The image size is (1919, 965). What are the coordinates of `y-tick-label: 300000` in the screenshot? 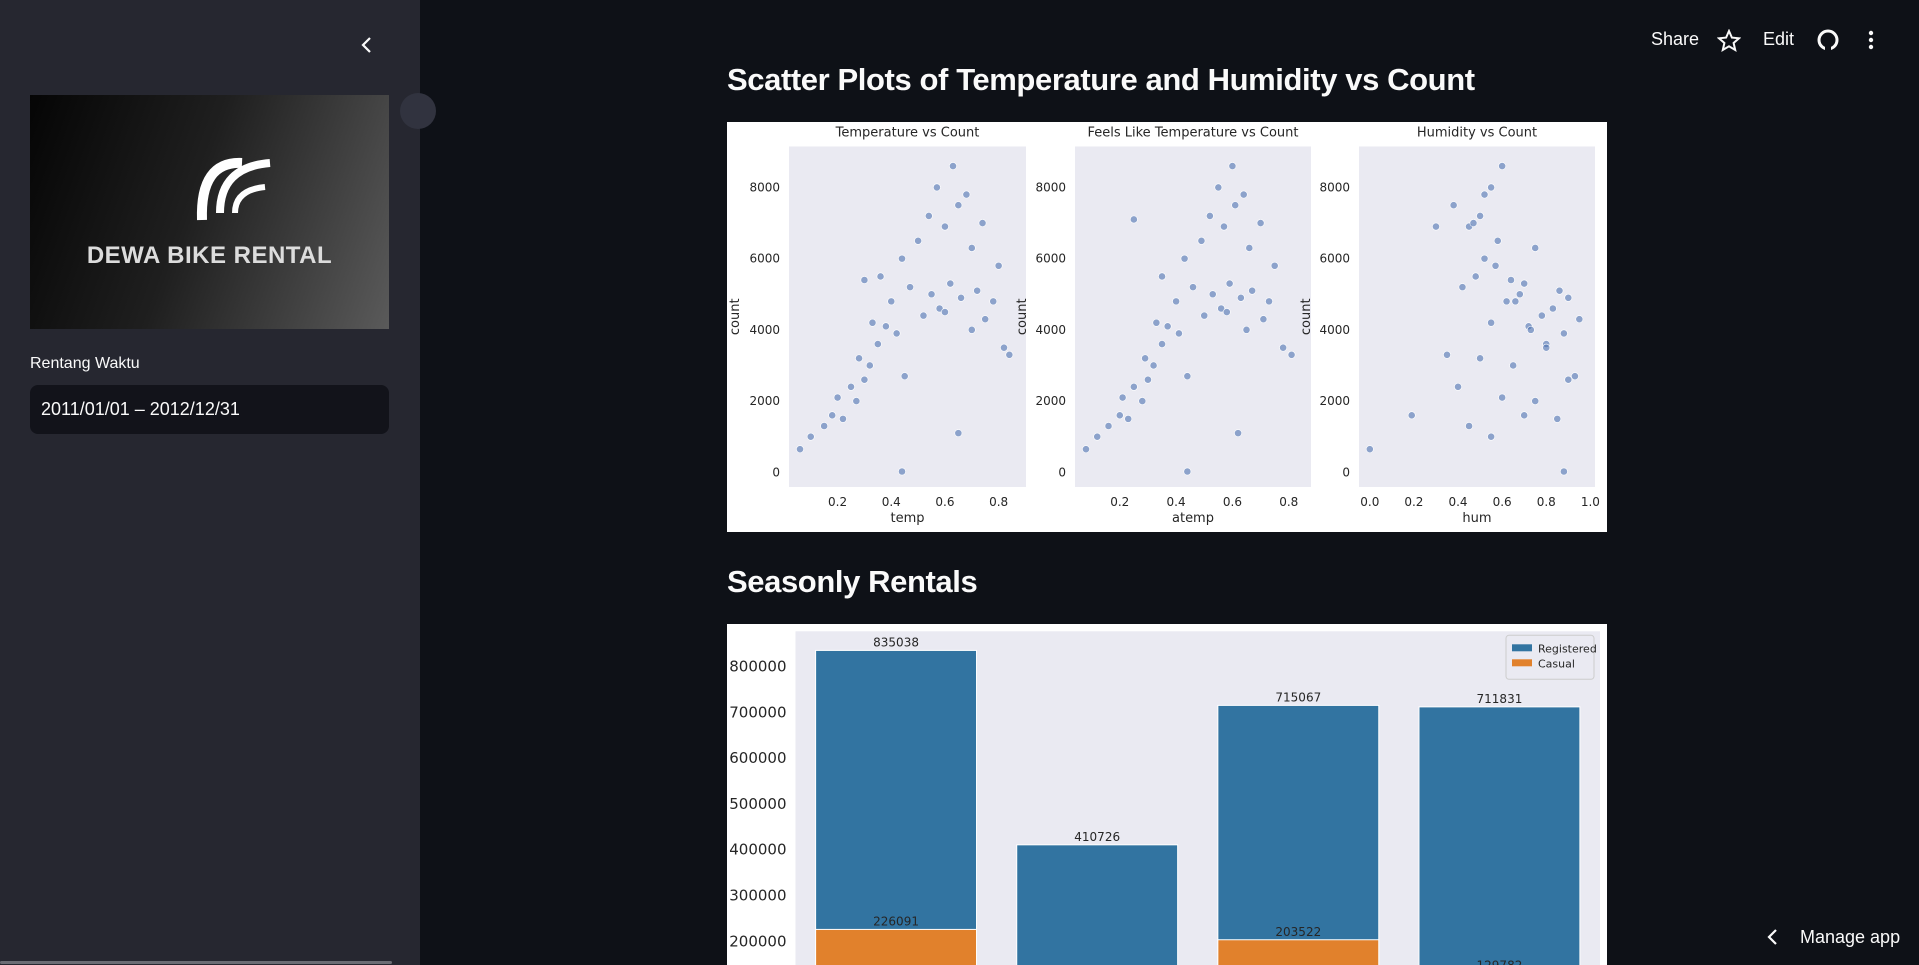 It's located at (757, 896).